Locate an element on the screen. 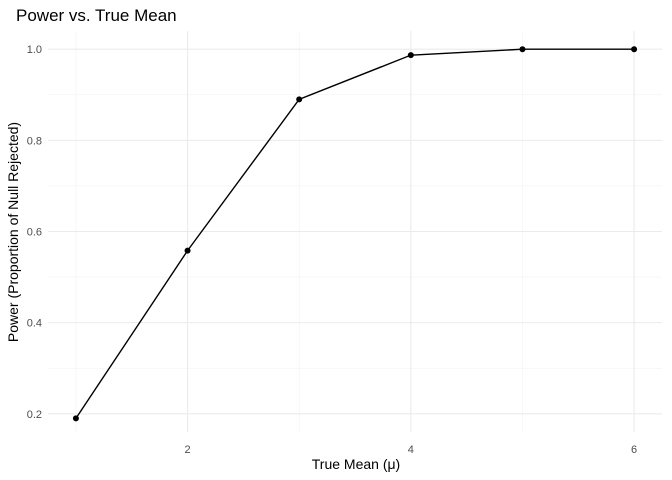 The image size is (672, 480). y-tick-label: 1.0 is located at coordinates (34, 50).